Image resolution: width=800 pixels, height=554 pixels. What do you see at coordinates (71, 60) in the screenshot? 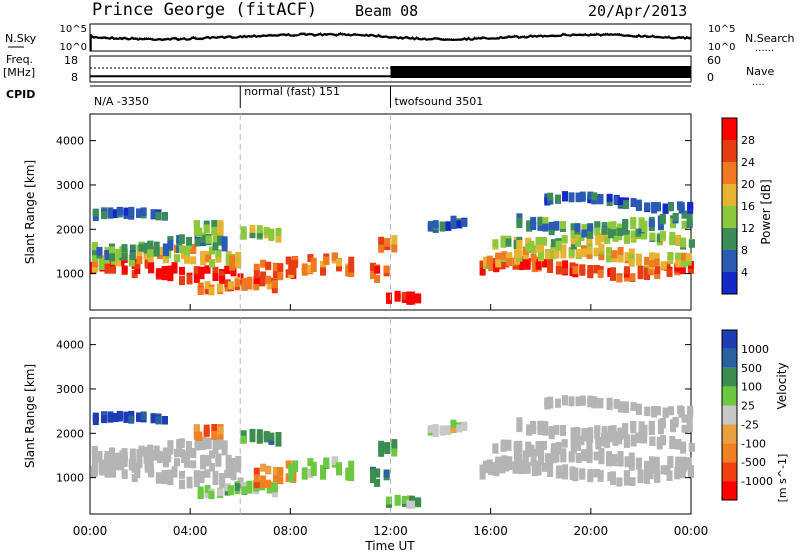
I see `frequency-left-tick-top: 18` at bounding box center [71, 60].